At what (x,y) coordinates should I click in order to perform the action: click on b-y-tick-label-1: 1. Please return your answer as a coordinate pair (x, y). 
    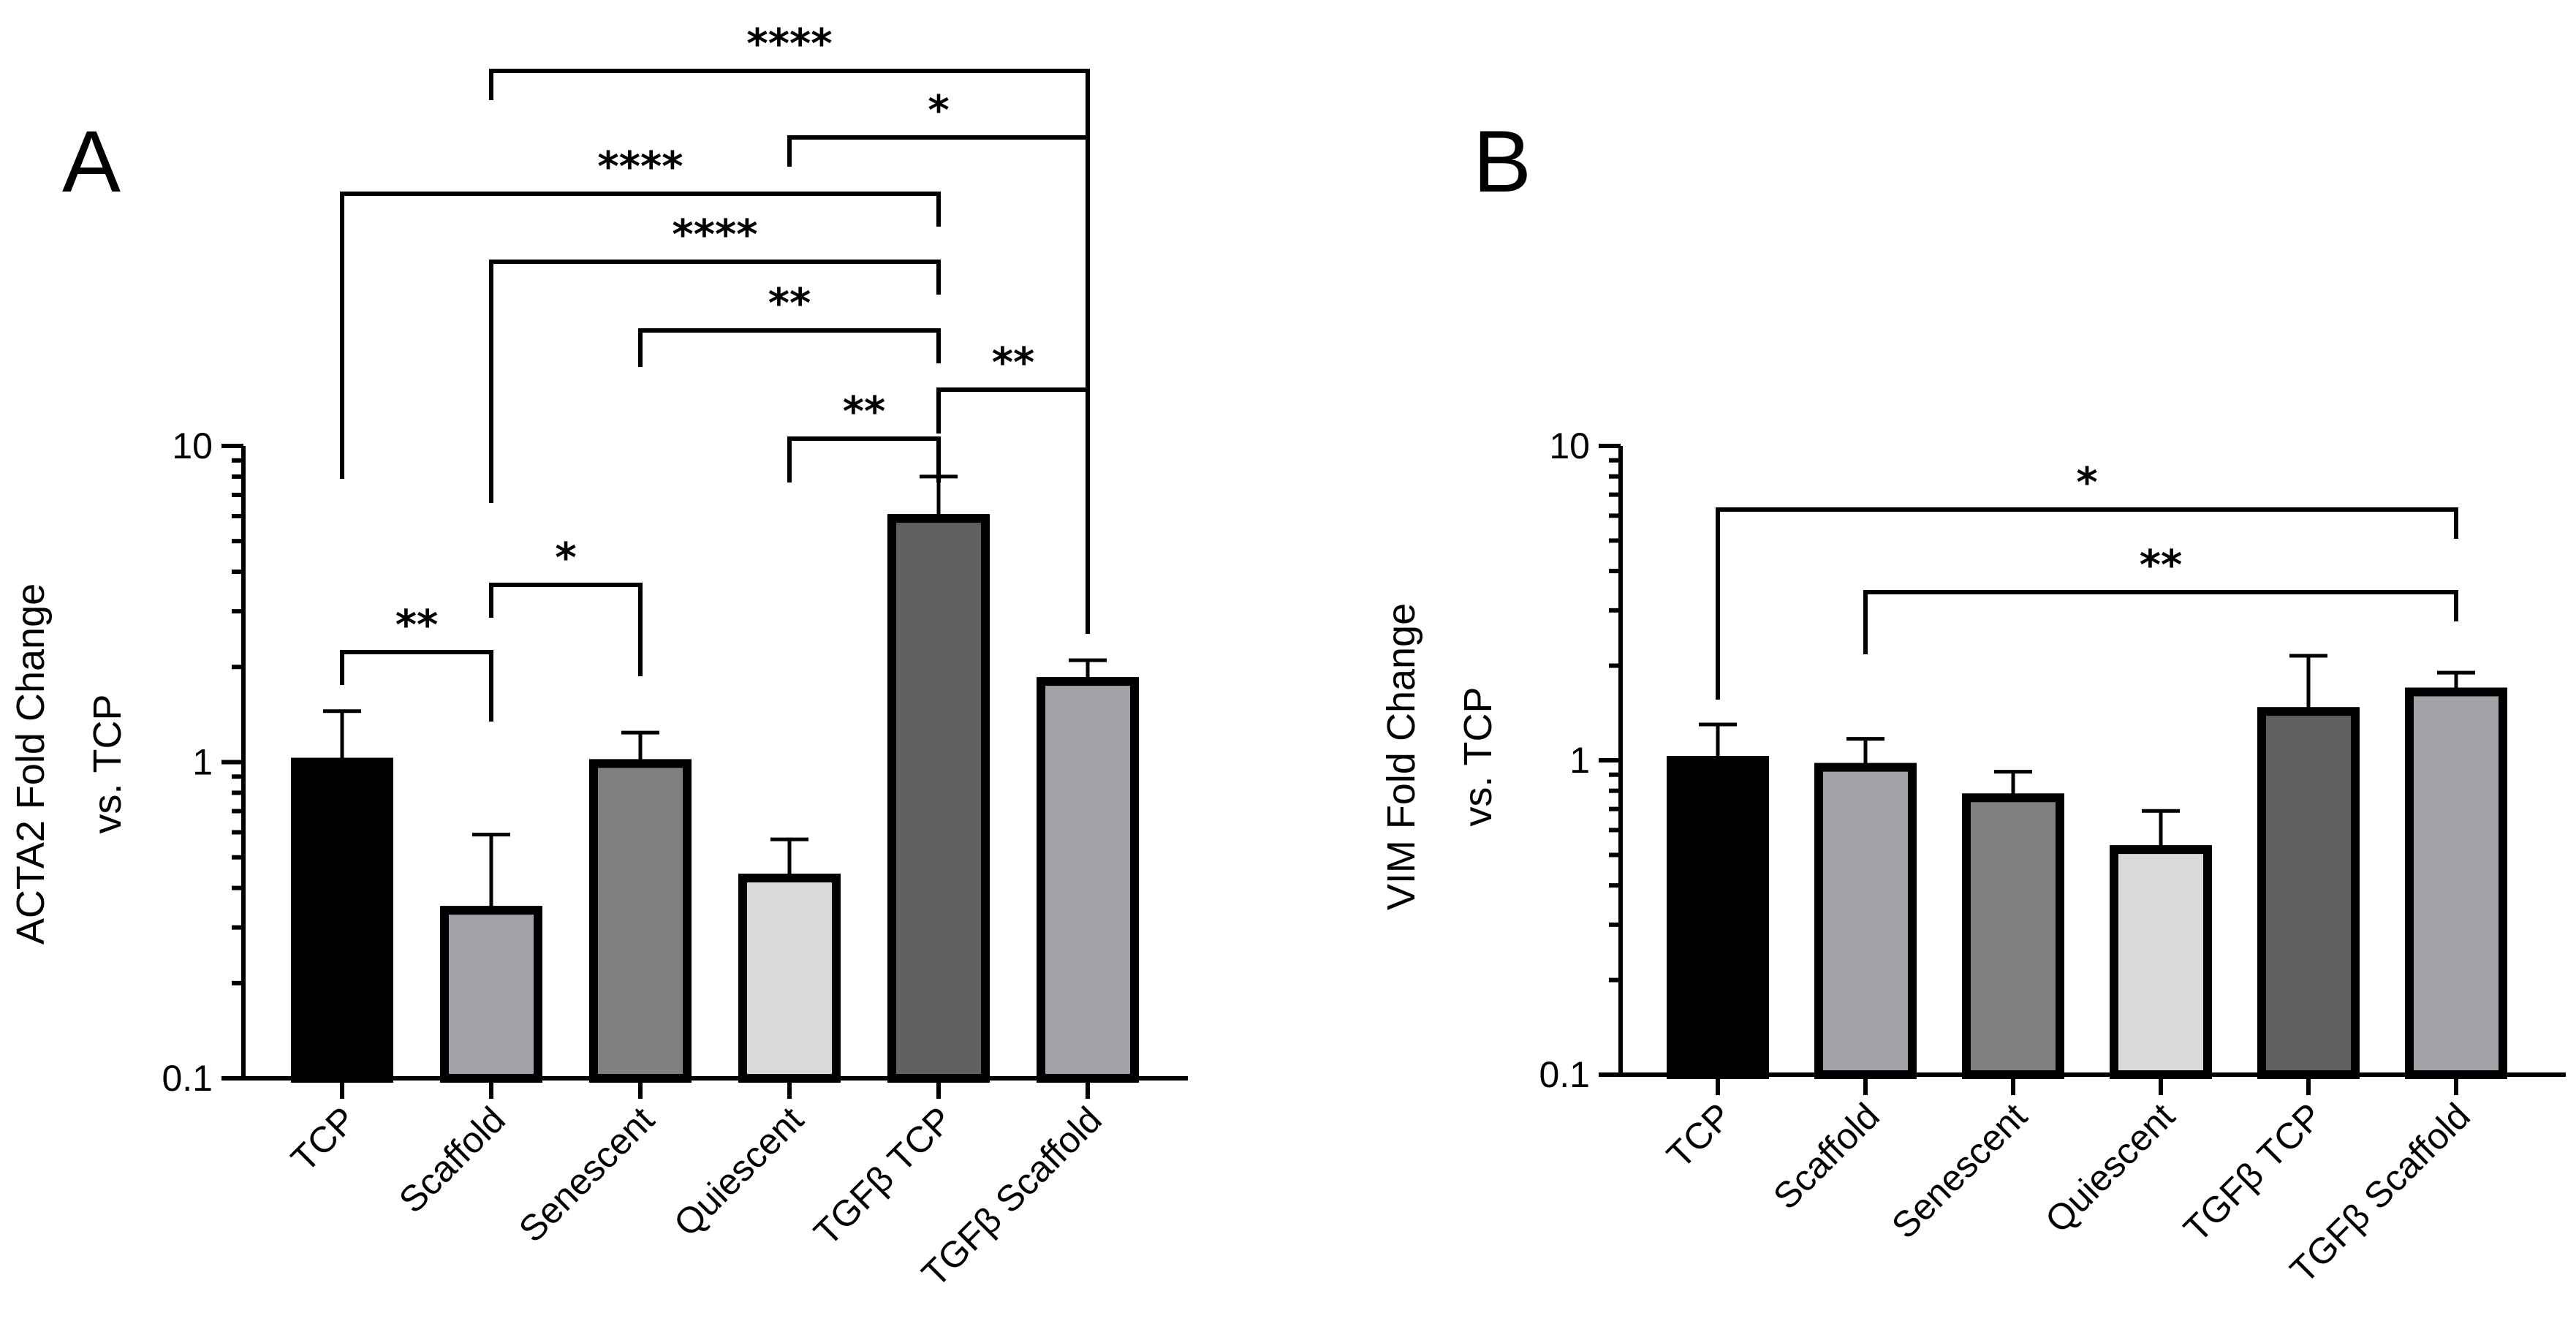
    Looking at the image, I should click on (1579, 761).